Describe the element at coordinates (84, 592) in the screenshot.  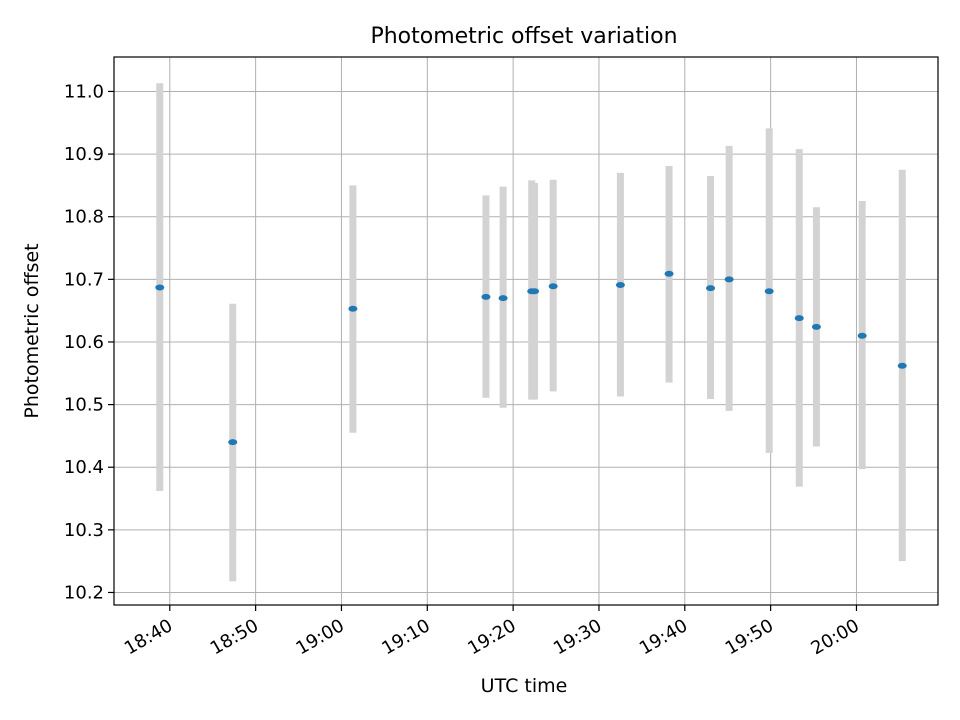
I see `y-tick-label: 10.2` at that location.